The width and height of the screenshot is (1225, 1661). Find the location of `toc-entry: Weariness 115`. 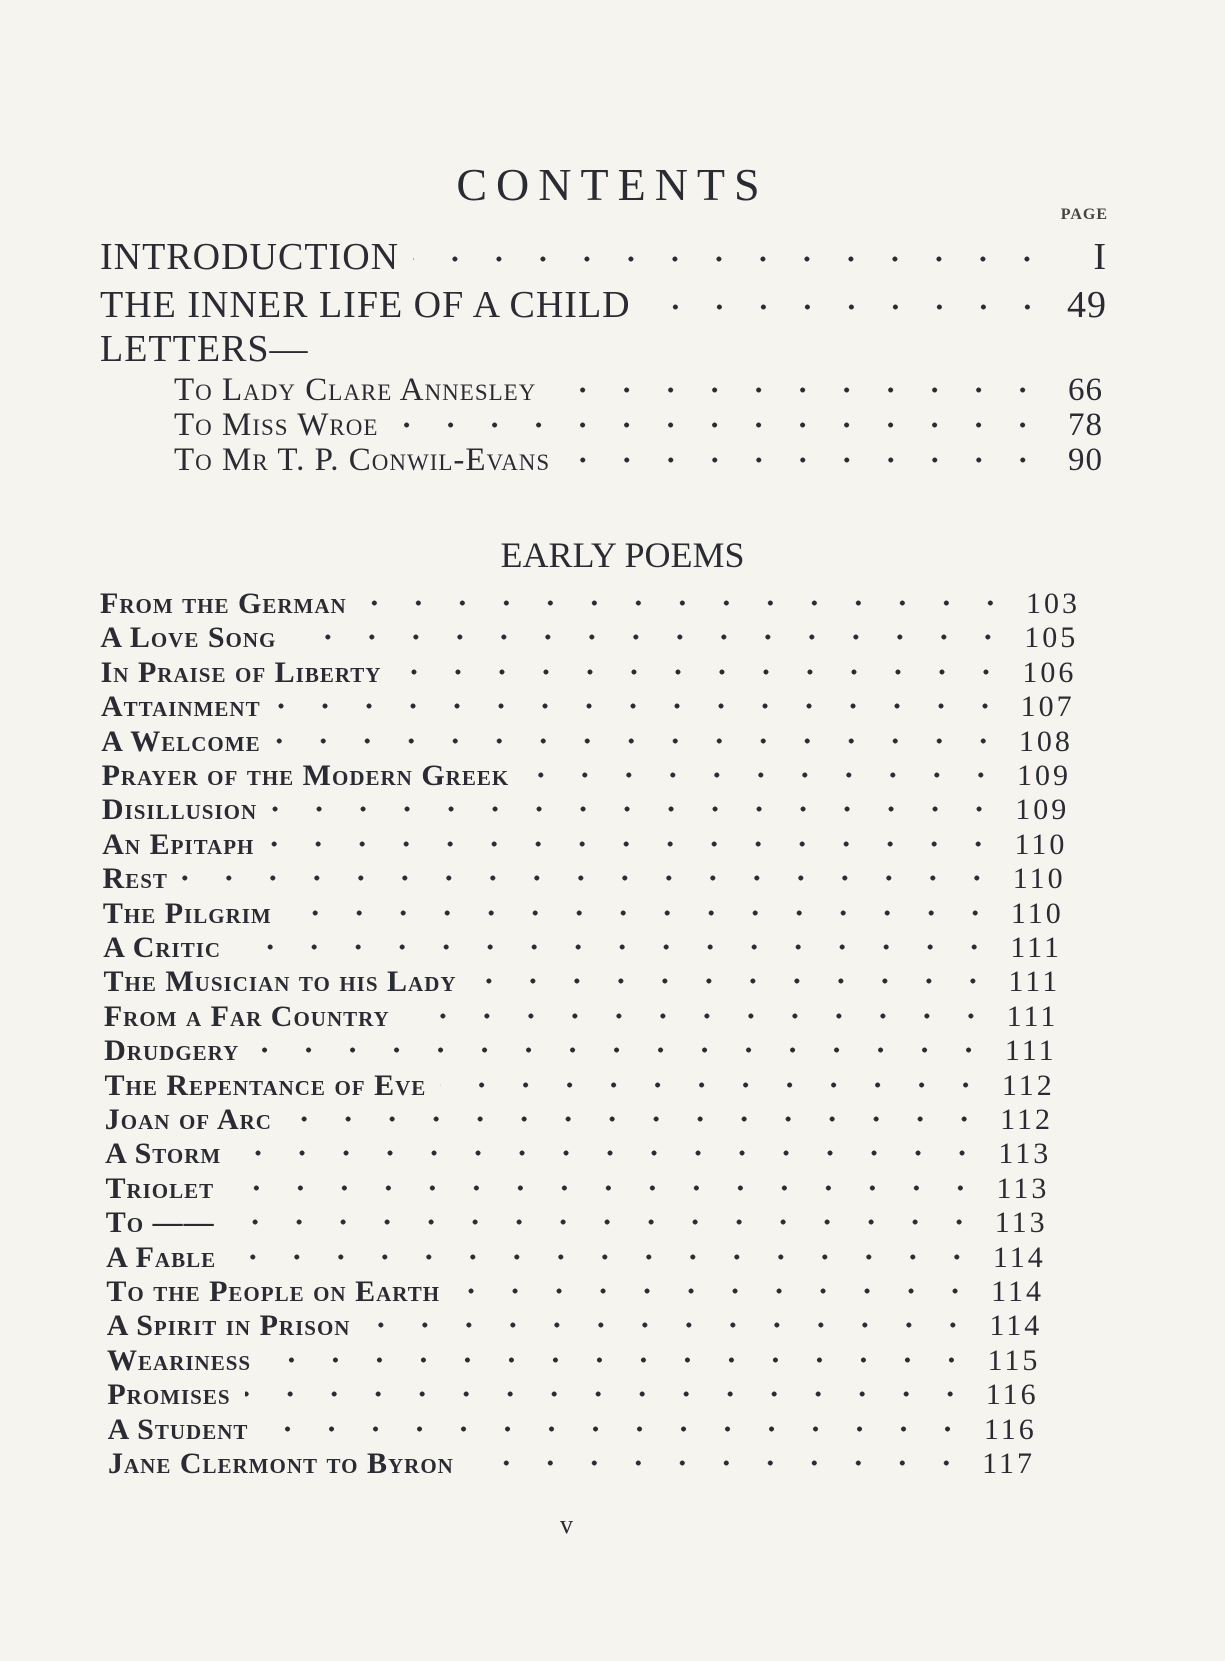

toc-entry: Weariness 115 is located at coordinates (573, 1360).